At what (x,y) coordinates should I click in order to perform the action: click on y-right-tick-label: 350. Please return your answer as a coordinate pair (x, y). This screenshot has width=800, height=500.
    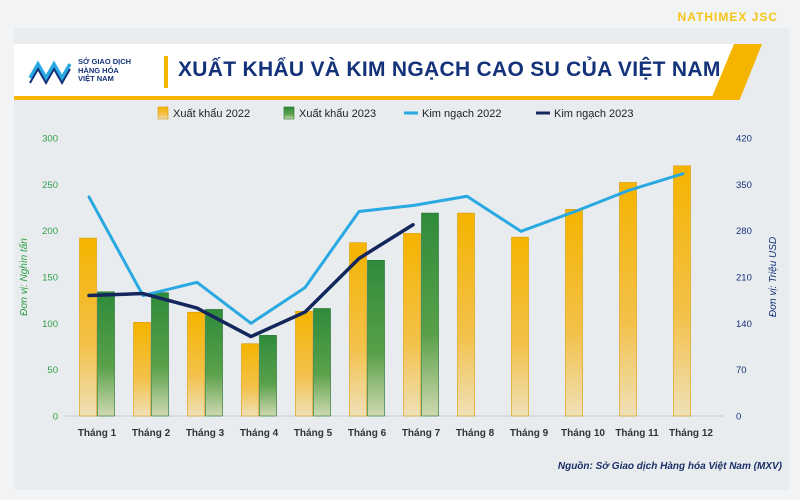
    Looking at the image, I should click on (744, 185).